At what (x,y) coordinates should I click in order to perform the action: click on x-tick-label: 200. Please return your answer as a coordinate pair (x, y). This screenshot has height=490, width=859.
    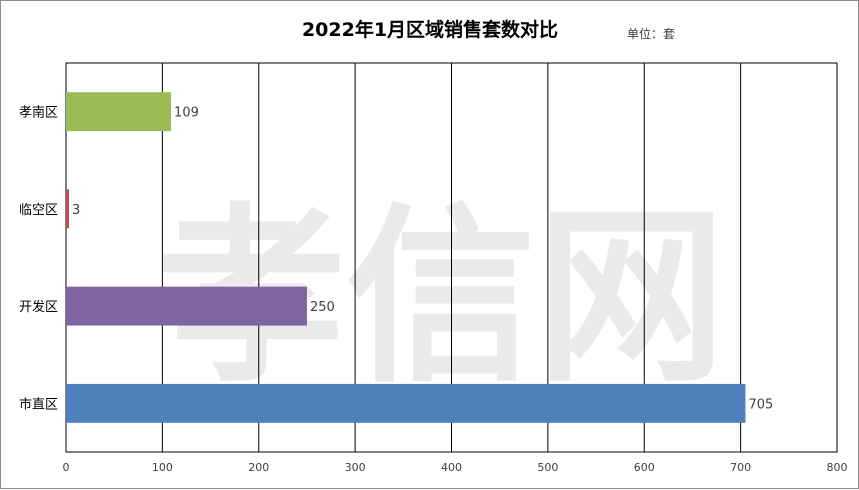
    Looking at the image, I should click on (258, 467).